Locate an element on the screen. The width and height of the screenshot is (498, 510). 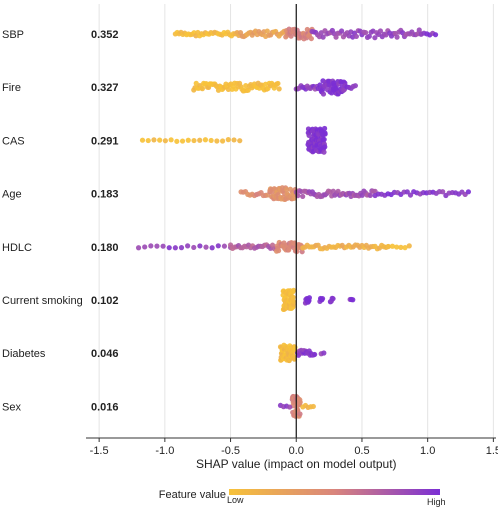
x-tick-label: -1.5 is located at coordinates (99, 451).